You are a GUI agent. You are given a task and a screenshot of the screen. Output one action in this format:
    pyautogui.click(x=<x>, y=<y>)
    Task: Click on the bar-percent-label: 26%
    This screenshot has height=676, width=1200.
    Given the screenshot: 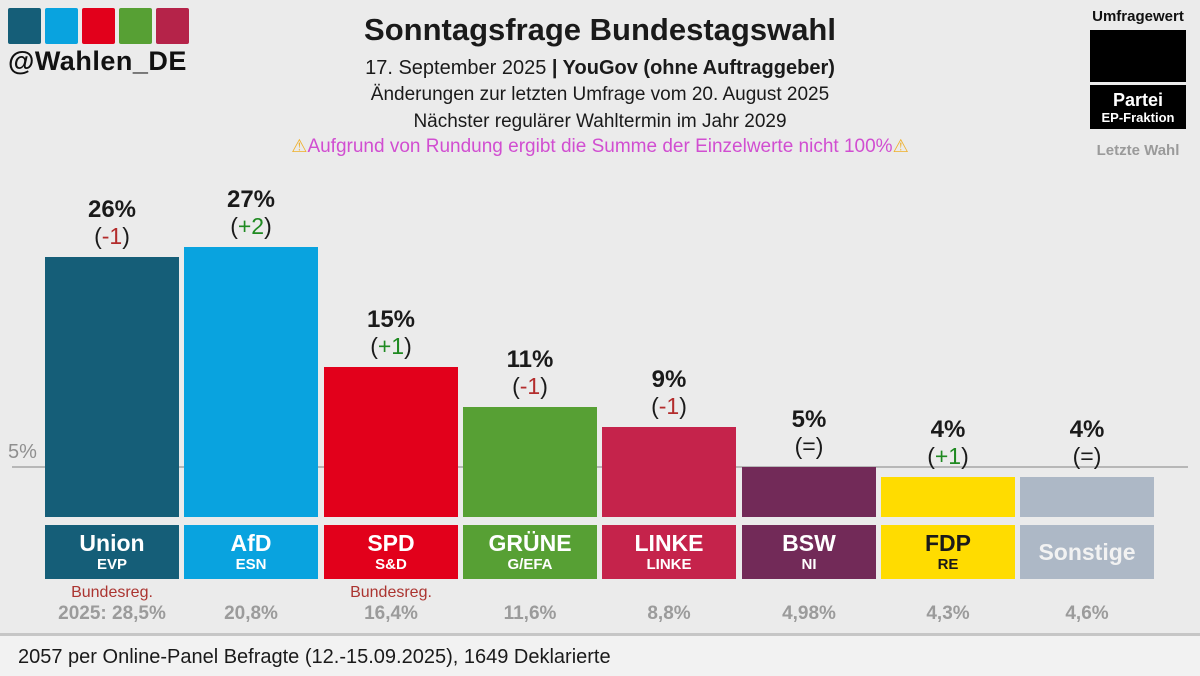 What is the action you would take?
    pyautogui.click(x=112, y=209)
    